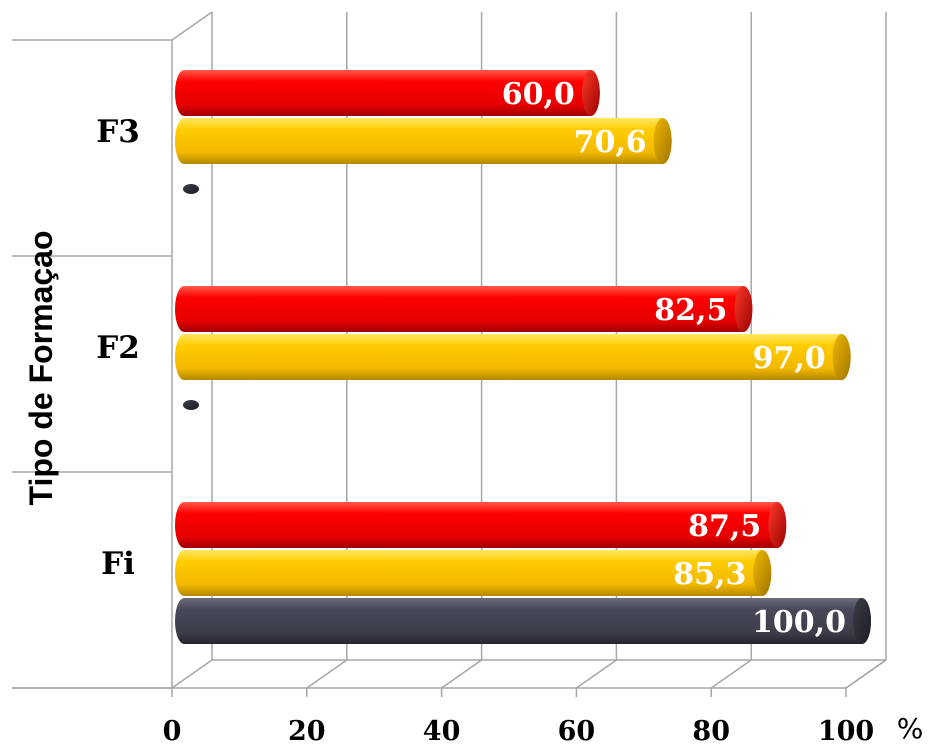 This screenshot has width=934, height=744. Describe the element at coordinates (711, 730) in the screenshot. I see `x-tick-label: 80` at that location.